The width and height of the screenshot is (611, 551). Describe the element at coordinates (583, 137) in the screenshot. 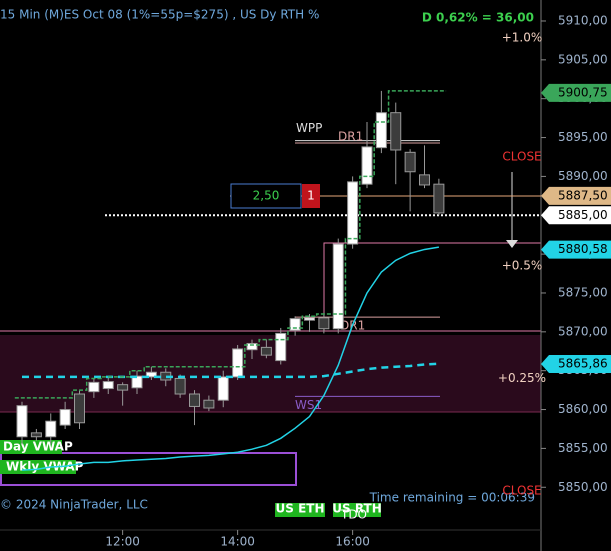

I see `y-tick-label: 5895,00` at that location.